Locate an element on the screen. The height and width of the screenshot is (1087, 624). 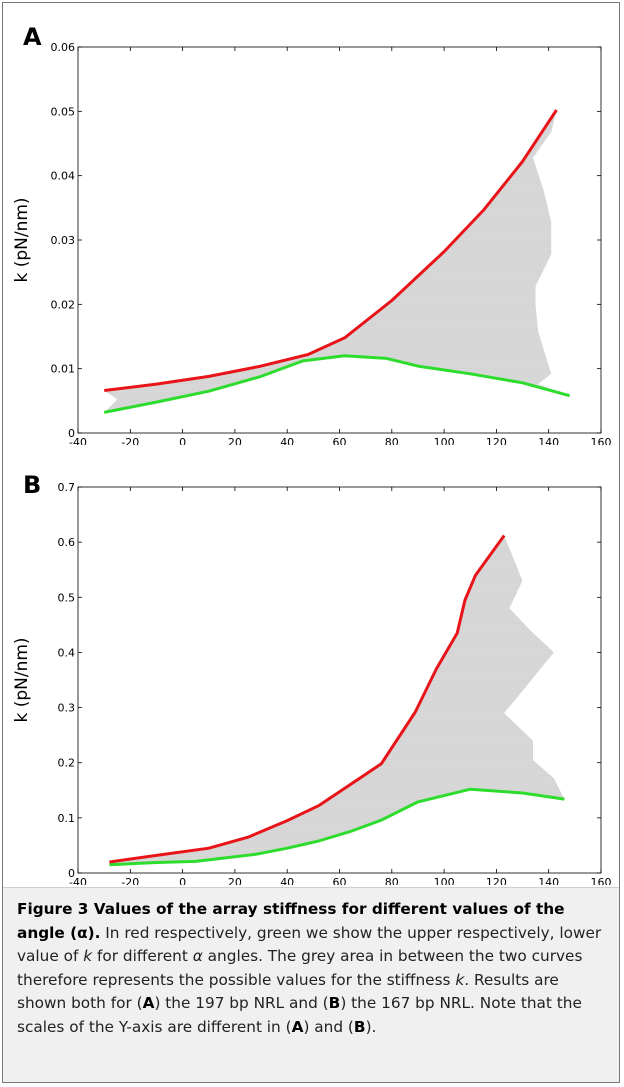
panel-b-lower-series-line is located at coordinates (337, 827).